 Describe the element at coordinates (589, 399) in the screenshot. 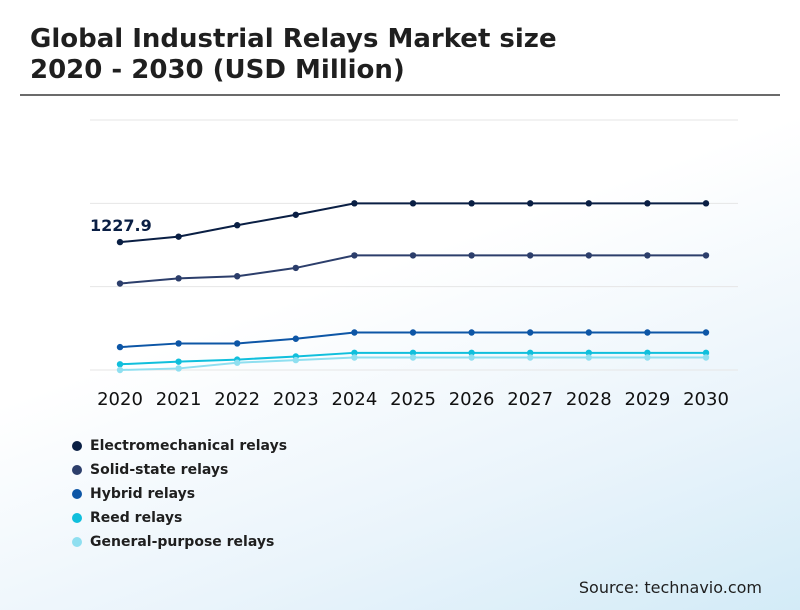

I see `x-tick-label: 2028` at that location.